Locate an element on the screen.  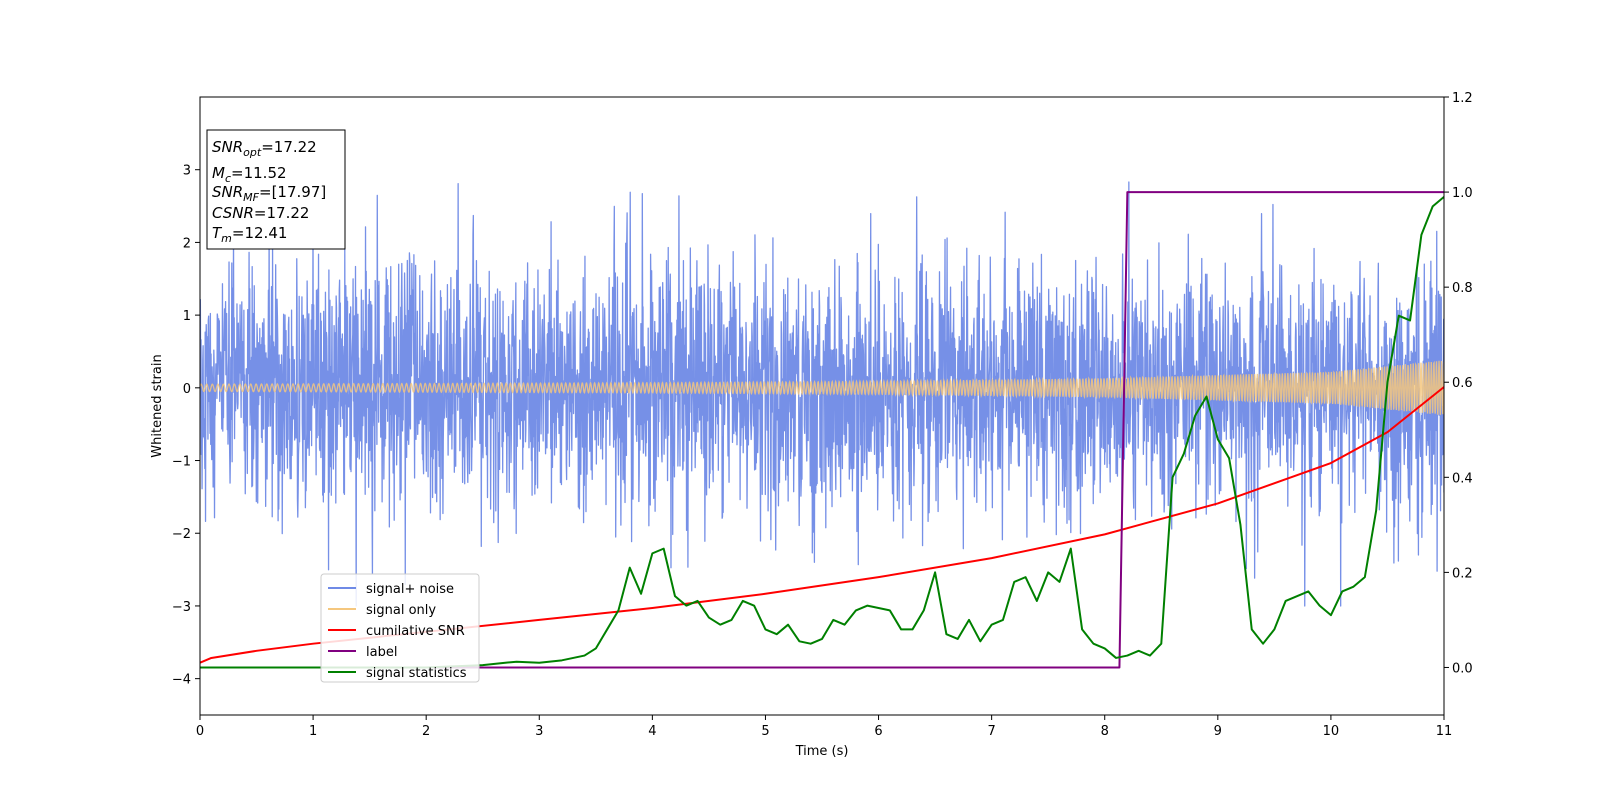
legend-label: cumilative SNR is located at coordinates (415, 631).